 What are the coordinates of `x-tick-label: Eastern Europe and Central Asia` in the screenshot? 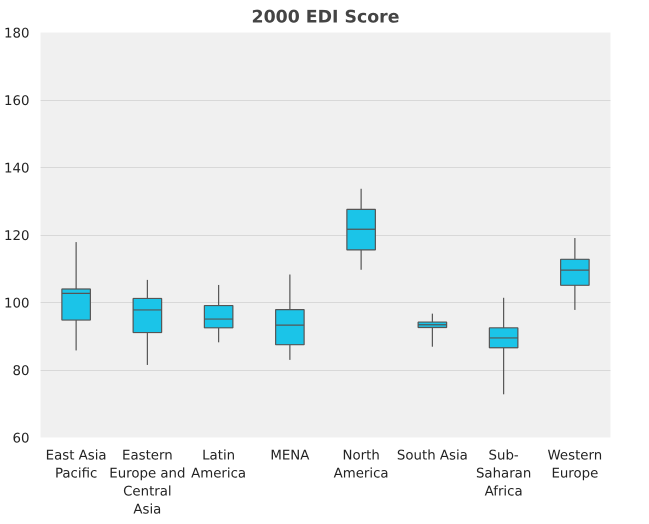 It's located at (147, 483).